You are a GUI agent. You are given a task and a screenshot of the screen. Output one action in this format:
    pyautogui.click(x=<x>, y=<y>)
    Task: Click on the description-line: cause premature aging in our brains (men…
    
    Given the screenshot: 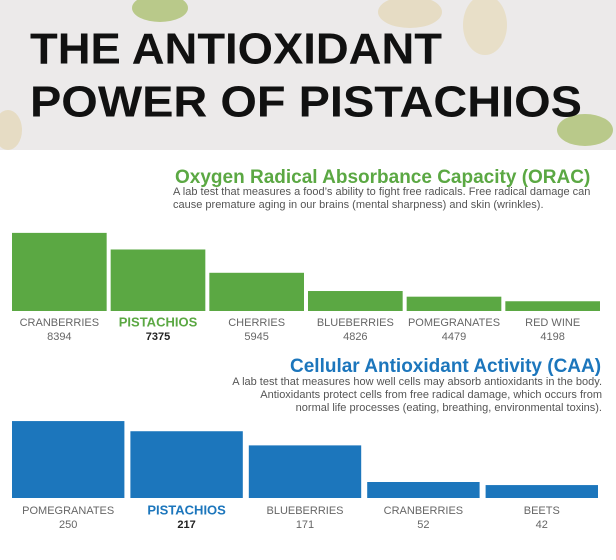 What is the action you would take?
    pyautogui.click(x=358, y=205)
    